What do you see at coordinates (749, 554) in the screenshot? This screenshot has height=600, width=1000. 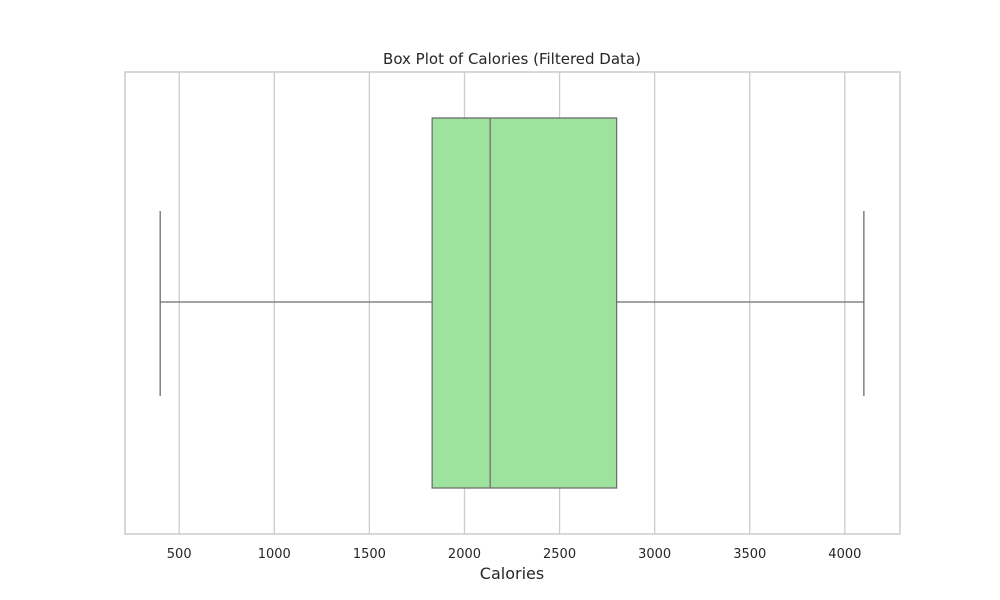 I see `x-tick-label-3500: 3500` at bounding box center [749, 554].